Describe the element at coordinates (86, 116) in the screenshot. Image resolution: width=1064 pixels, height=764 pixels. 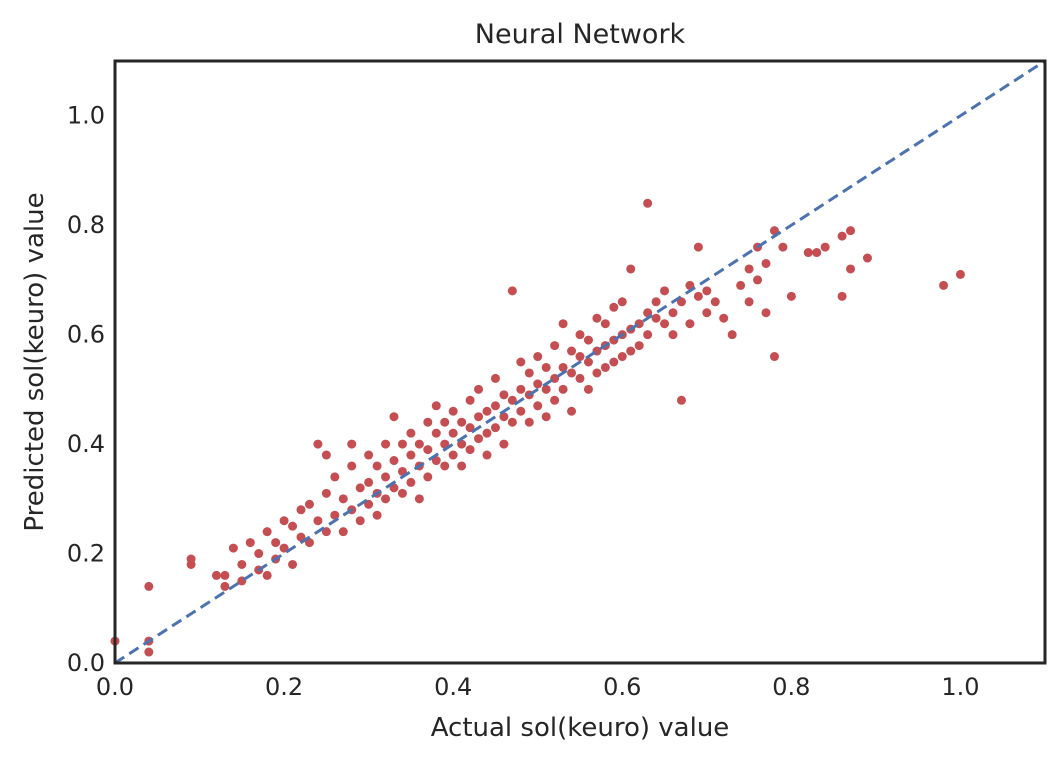
I see `y-tick-label: 1.0` at that location.